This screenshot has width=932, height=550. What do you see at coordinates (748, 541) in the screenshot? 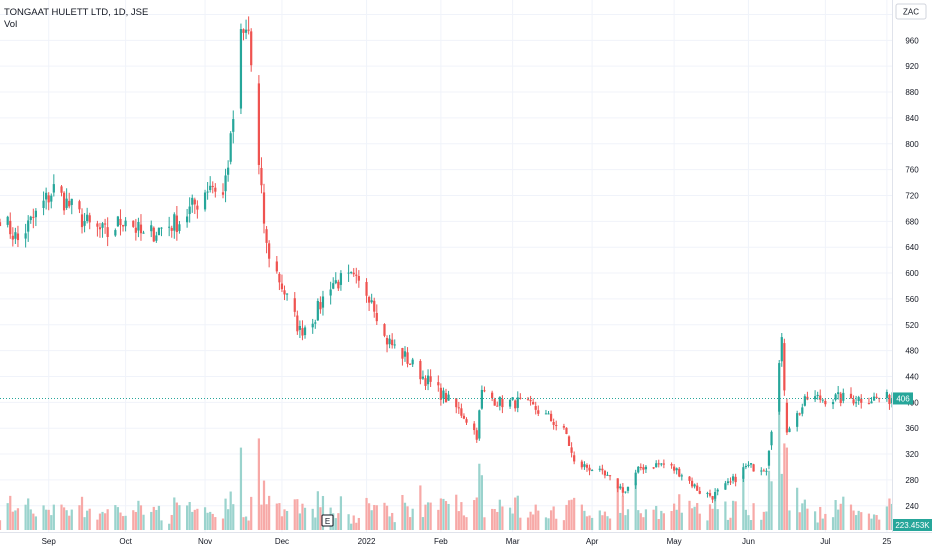
I see `time-tick-label: Jun` at bounding box center [748, 541].